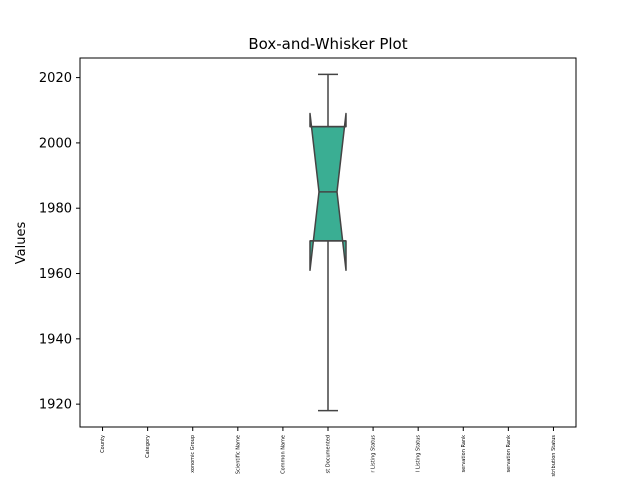 This screenshot has width=640, height=480. I want to click on x-tick-label: Category, so click(148, 446).